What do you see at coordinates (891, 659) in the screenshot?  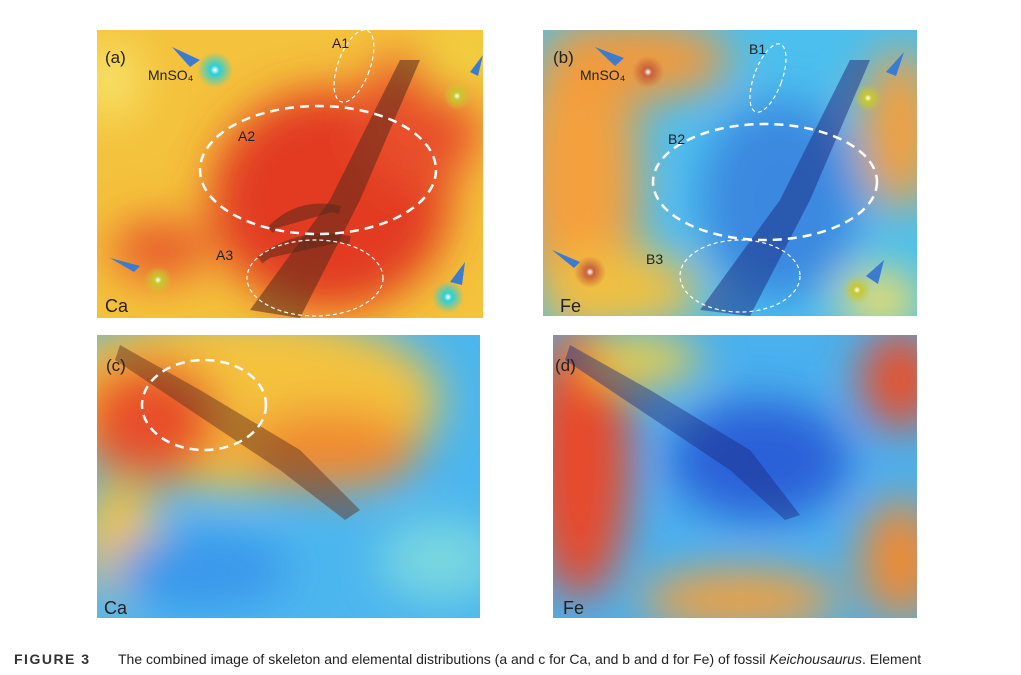 I see `caption-text: . Element` at bounding box center [891, 659].